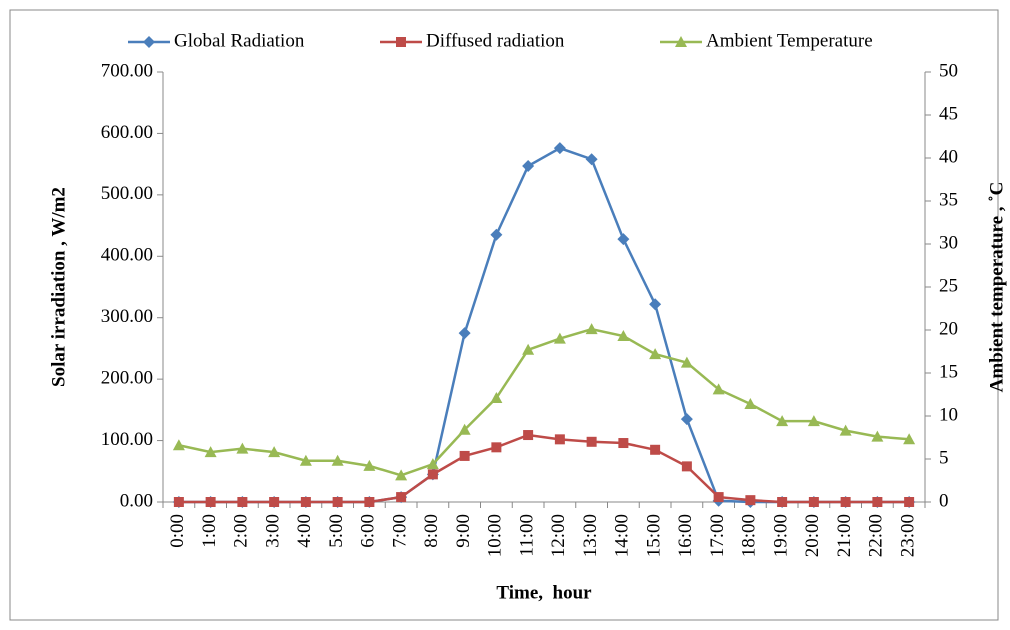 Image resolution: width=1010 pixels, height=630 pixels. What do you see at coordinates (127, 316) in the screenshot?
I see `y-tick-label: 300.00` at bounding box center [127, 316].